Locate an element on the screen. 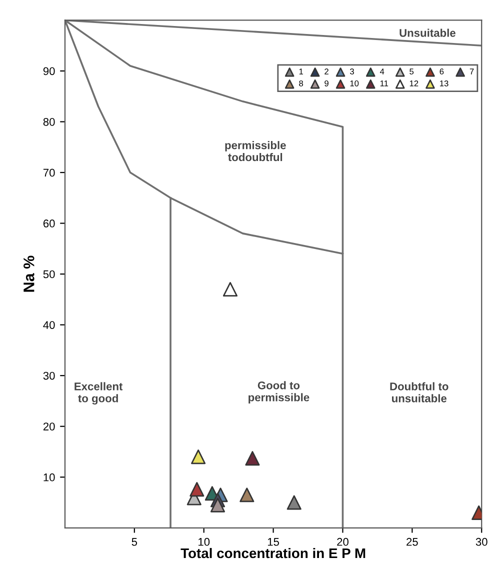 The height and width of the screenshot is (561, 496). x-tick-label: 25 is located at coordinates (412, 542).